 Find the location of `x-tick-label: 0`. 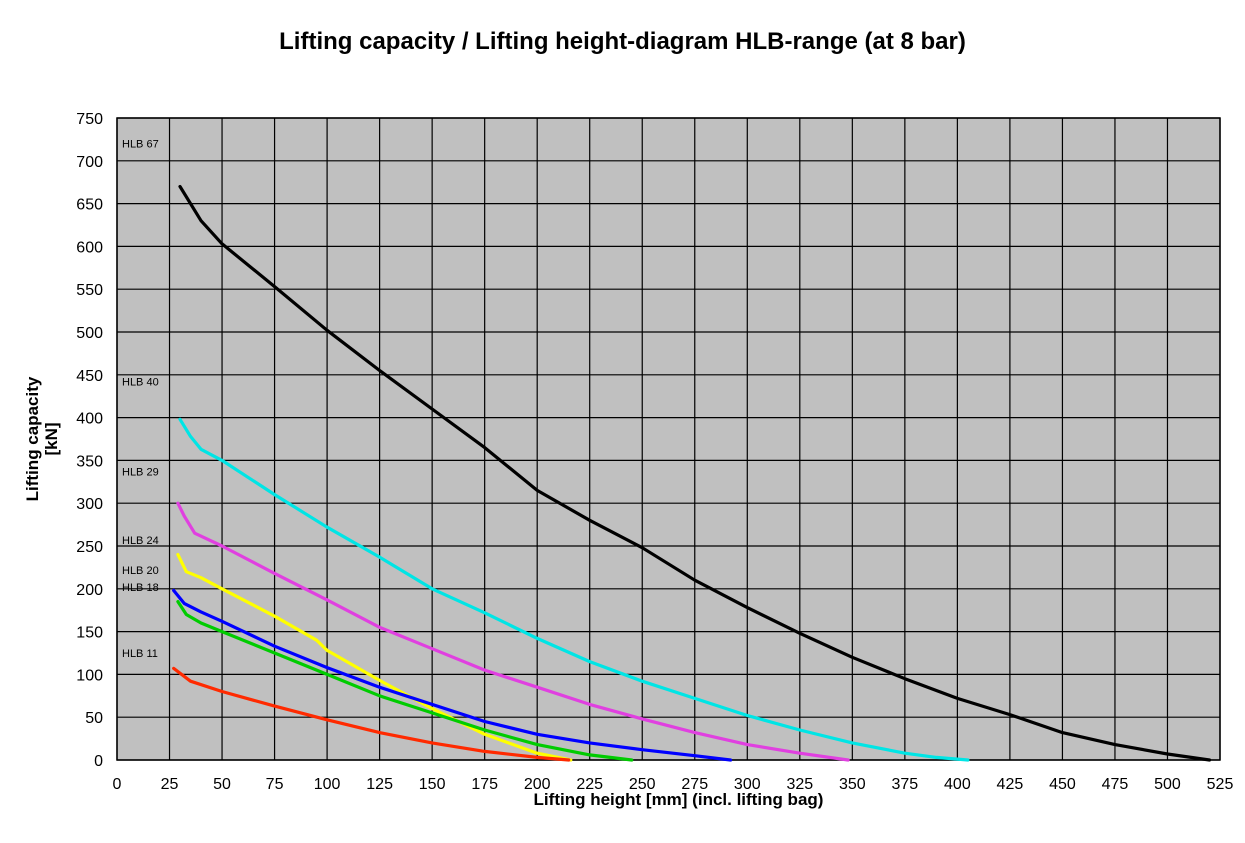

x-tick-label: 0 is located at coordinates (117, 784).